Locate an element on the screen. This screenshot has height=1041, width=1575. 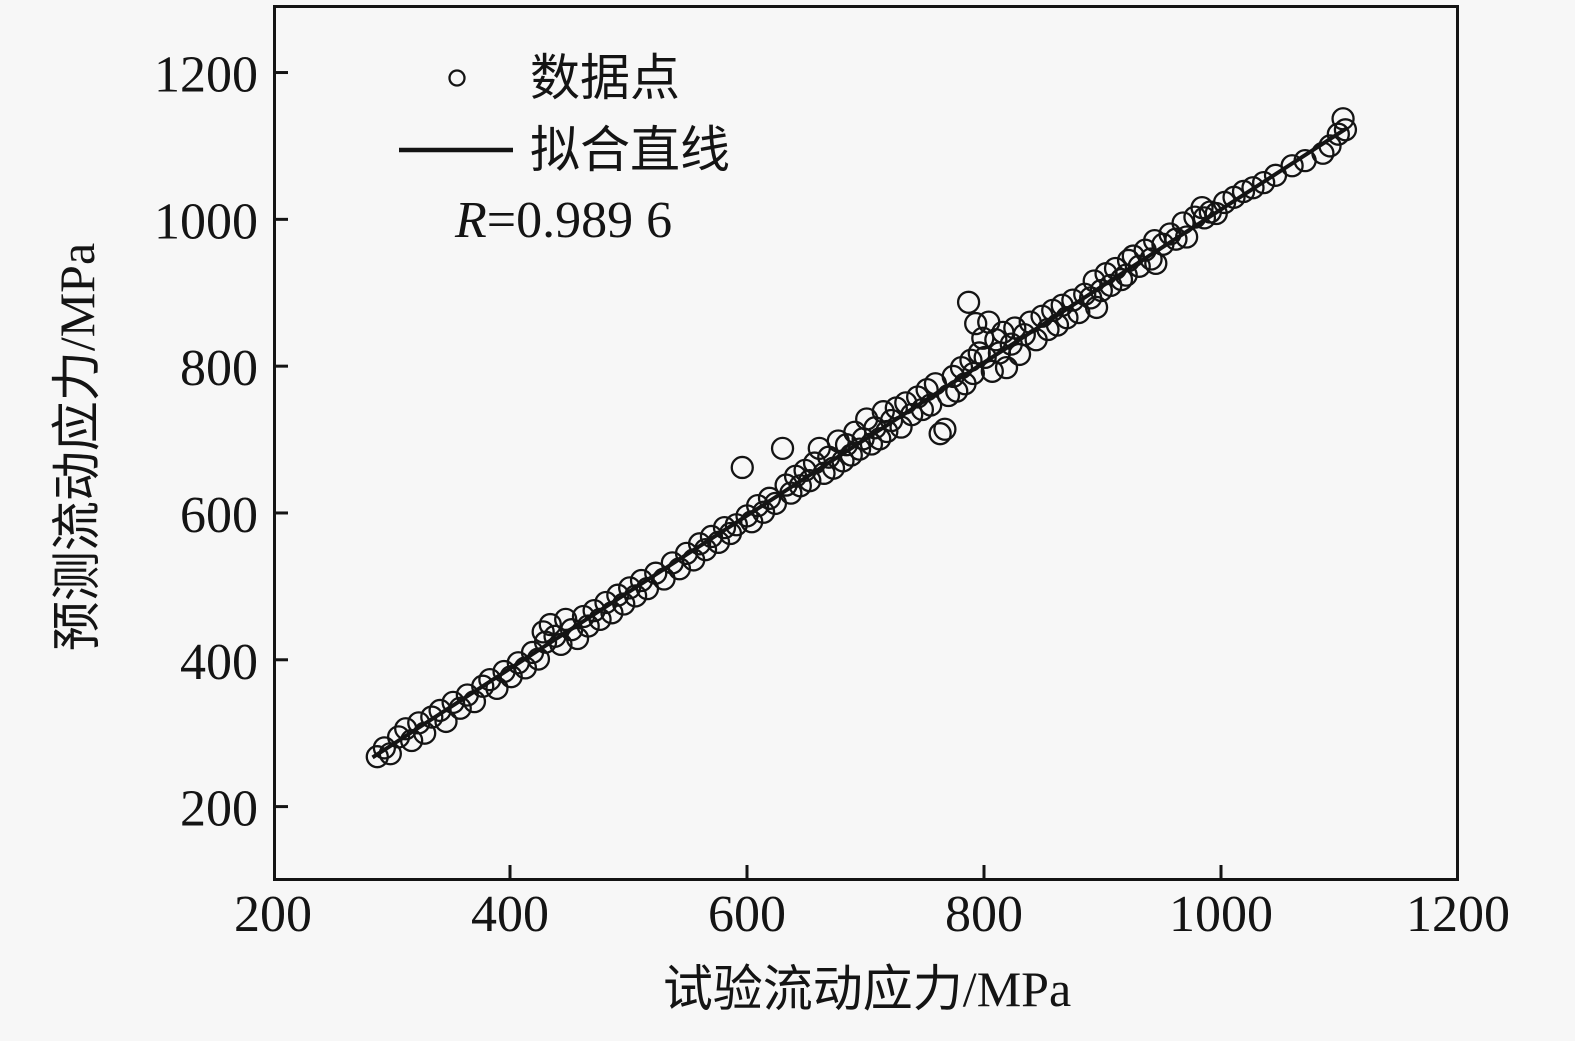
x-tick-label: 800 is located at coordinates (984, 914).